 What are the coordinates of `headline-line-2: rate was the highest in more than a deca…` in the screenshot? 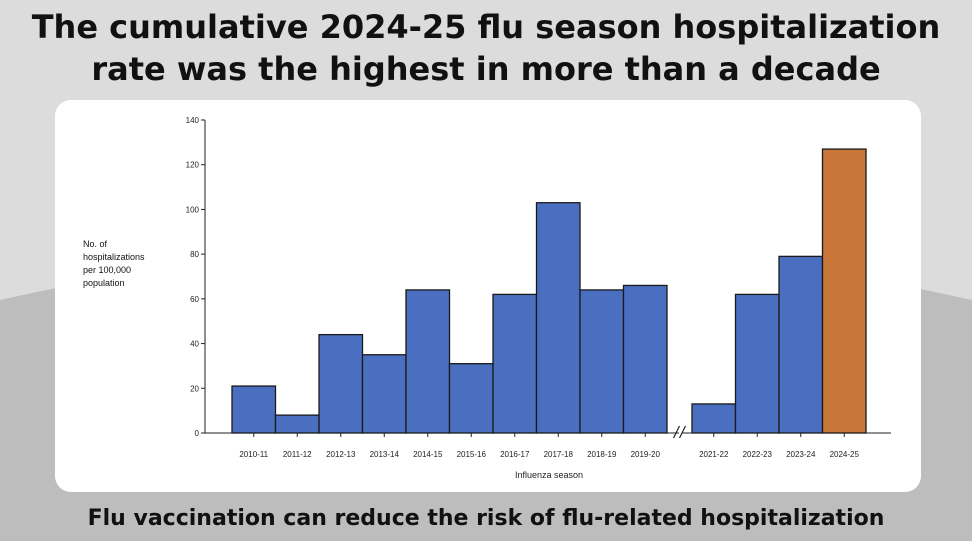 It's located at (486, 69).